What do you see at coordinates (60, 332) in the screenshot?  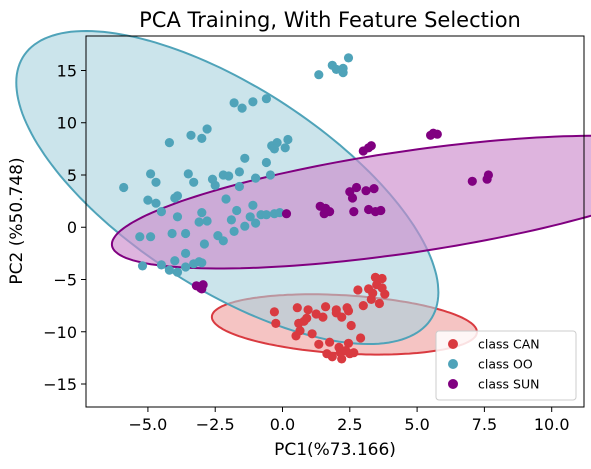 I see `y-tick-label: −10` at bounding box center [60, 332].